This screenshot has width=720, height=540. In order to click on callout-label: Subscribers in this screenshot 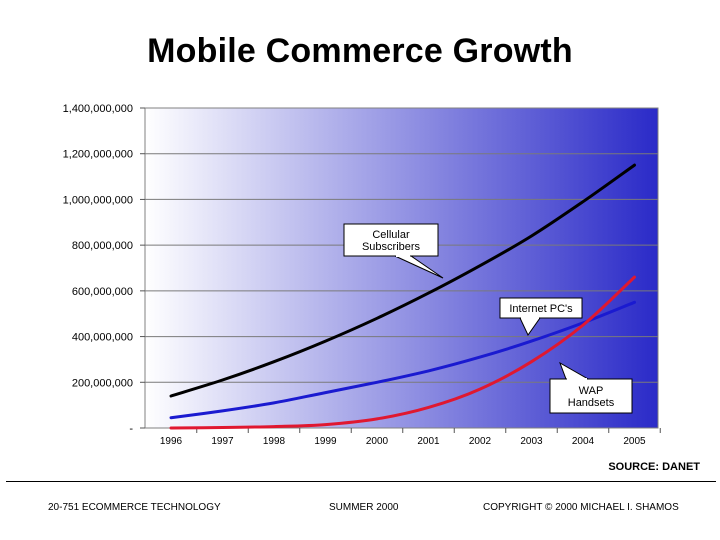, I will do `click(391, 247)`.